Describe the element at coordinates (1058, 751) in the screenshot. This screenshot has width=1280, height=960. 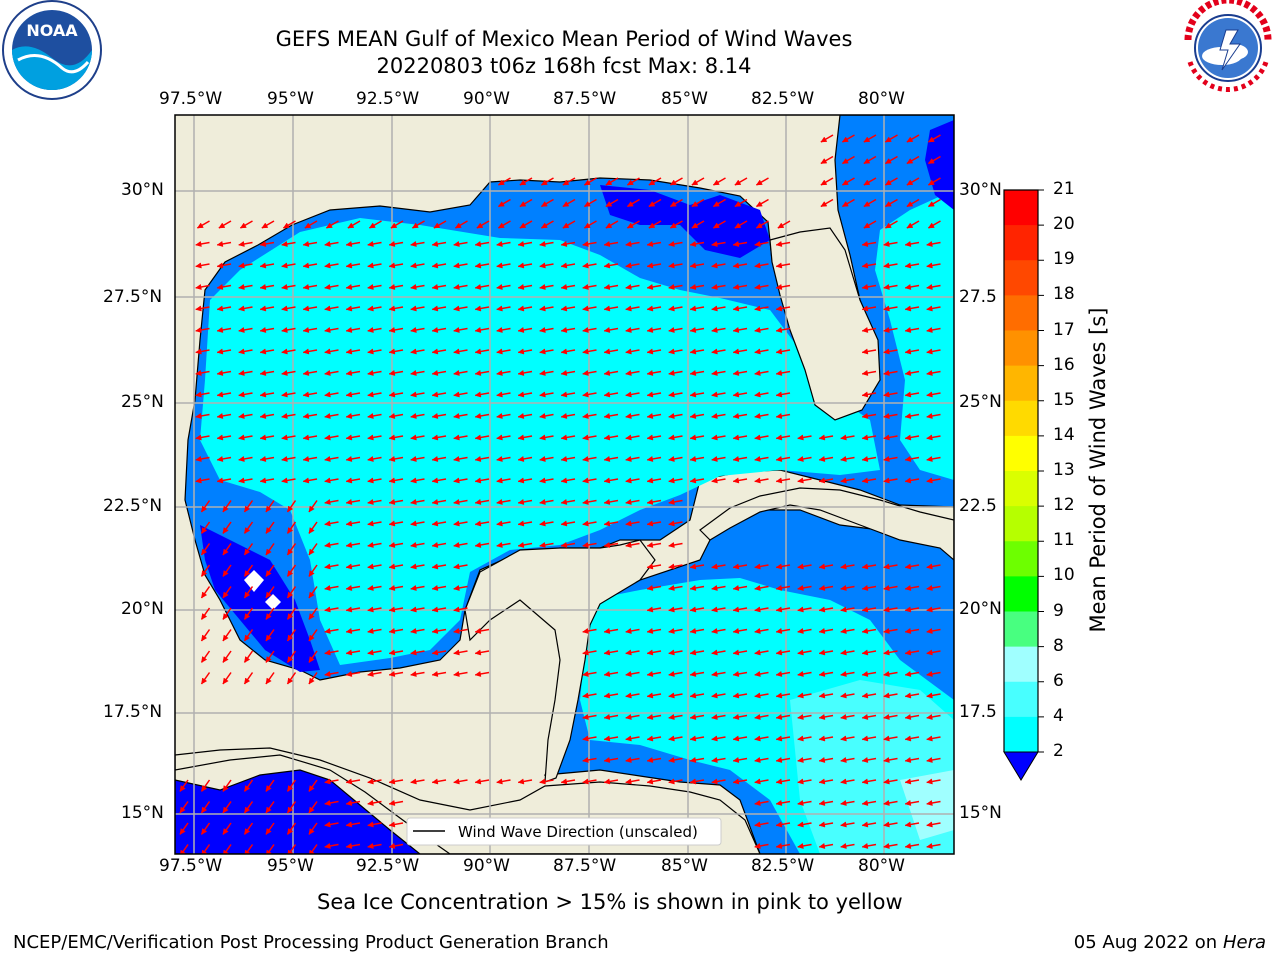
I see `colorbar-tick-label: 2` at that location.